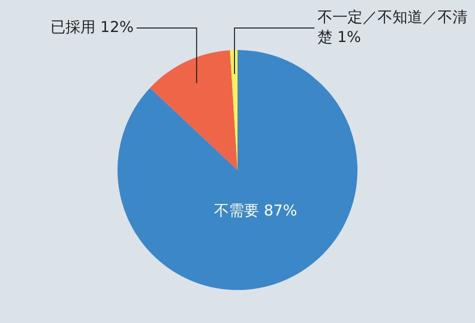 Image resolution: width=475 pixels, height=323 pixels. What do you see at coordinates (392, 27) in the screenshot?
I see `slice-label: 不一定／不知道／不清楚 1%` at bounding box center [392, 27].